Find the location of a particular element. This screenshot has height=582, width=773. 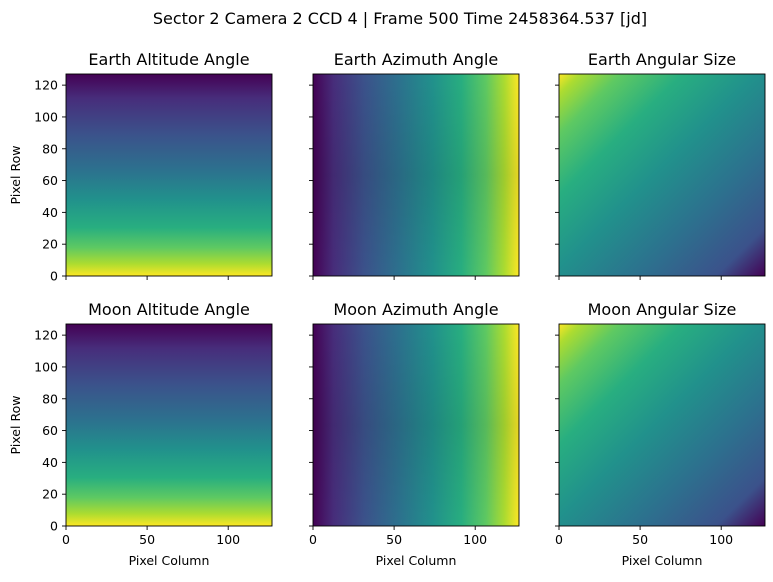

panel-4: Moon Azimuth Angle 0 50 100 Pixel Column is located at coordinates (414, 434).